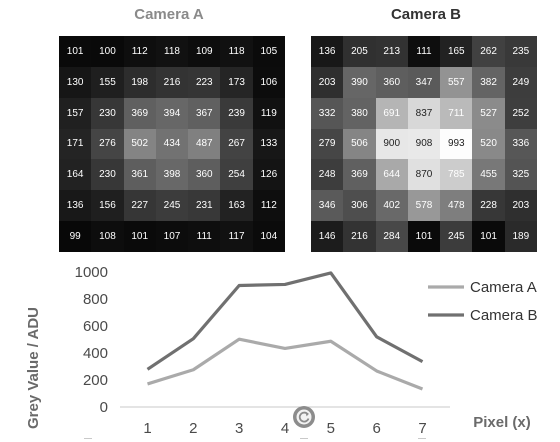  What do you see at coordinates (236, 175) in the screenshot?
I see `pixel-value-cell: 254` at bounding box center [236, 175].